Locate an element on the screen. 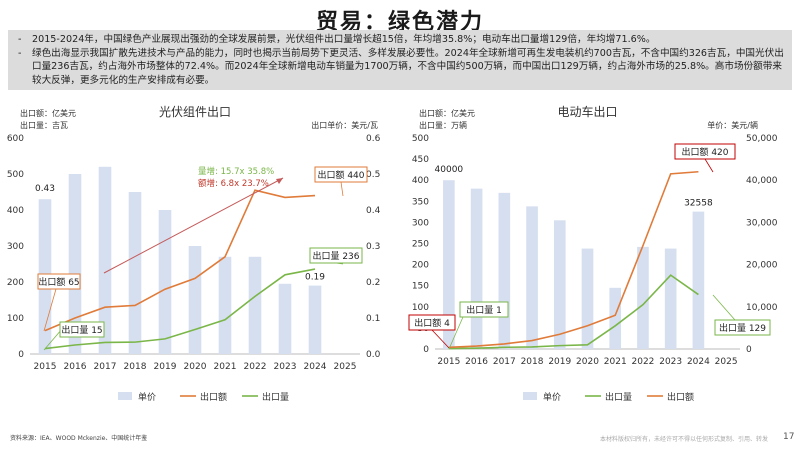 This screenshot has height=450, width=800. legend-label: 出口量 is located at coordinates (618, 397).